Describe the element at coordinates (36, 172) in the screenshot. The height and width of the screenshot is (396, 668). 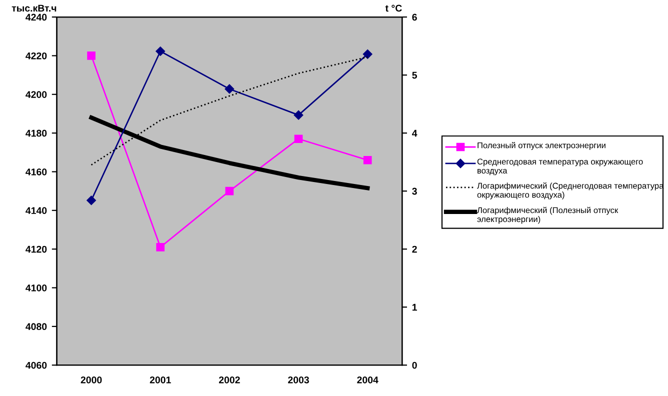
I see `y-tick-label: 4160` at that location.